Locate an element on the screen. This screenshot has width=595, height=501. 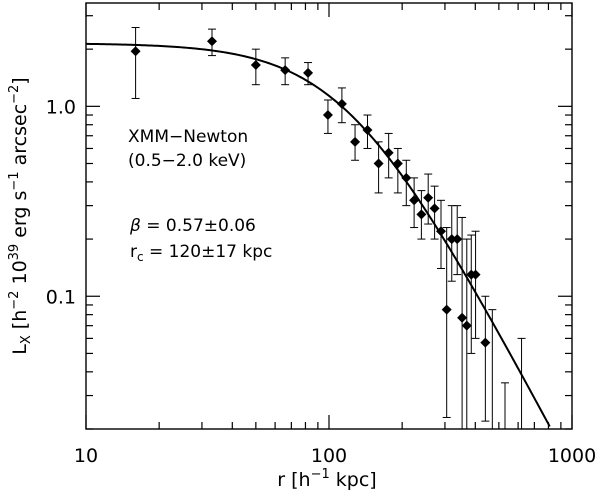
y-tick-labels: 0.1 1.0 is located at coordinates (61, 202).